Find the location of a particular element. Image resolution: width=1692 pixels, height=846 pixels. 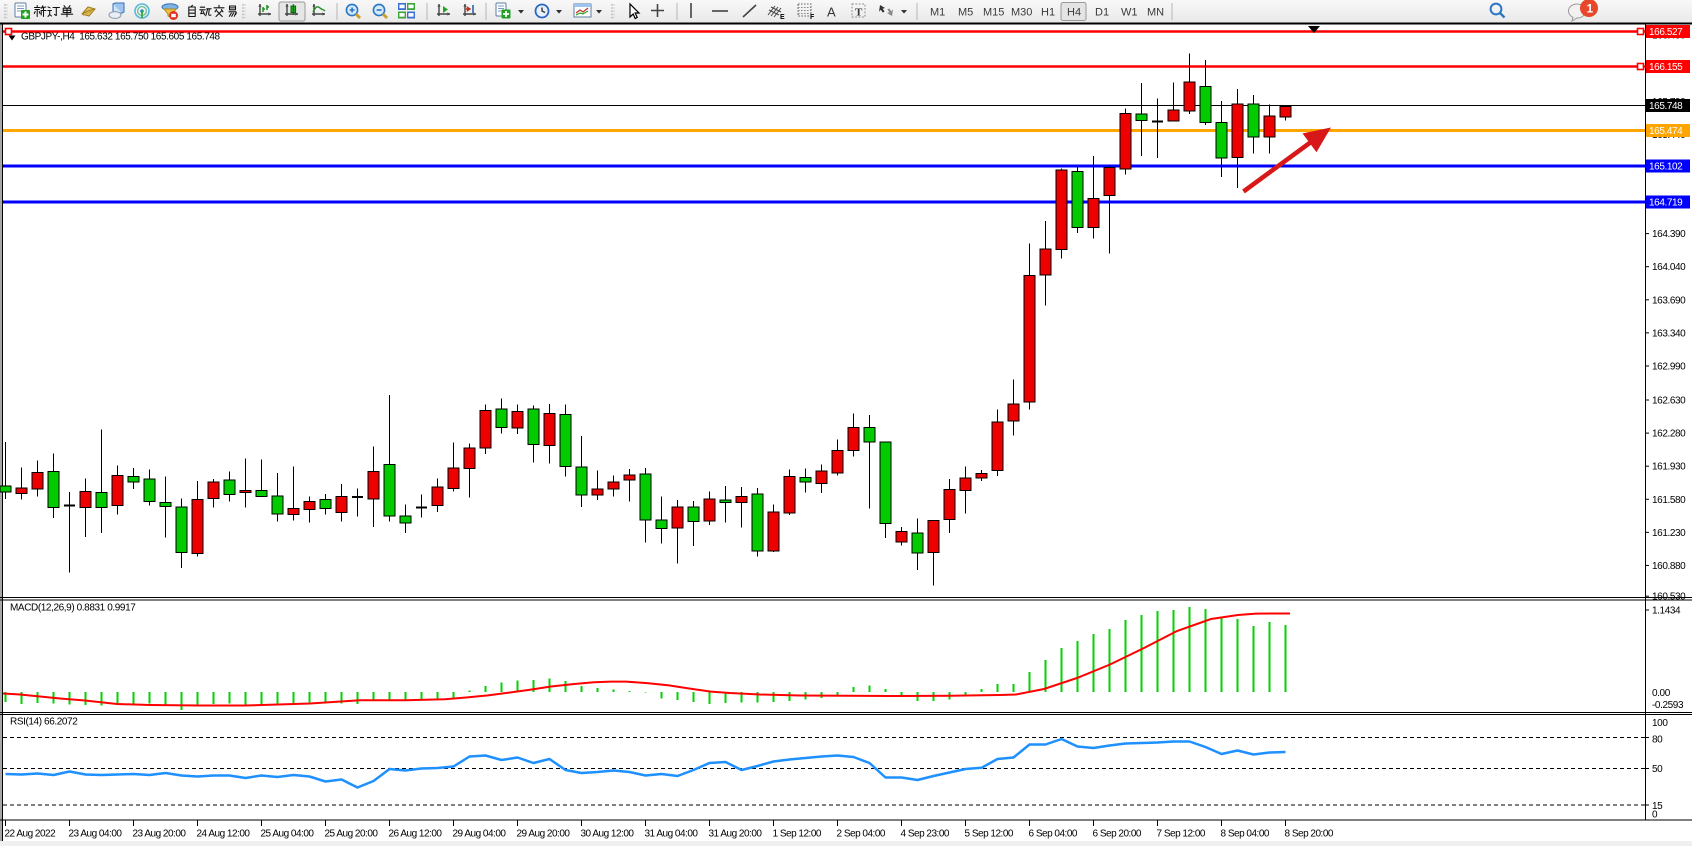

svg-text: 0.00 is located at coordinates (1661, 693).